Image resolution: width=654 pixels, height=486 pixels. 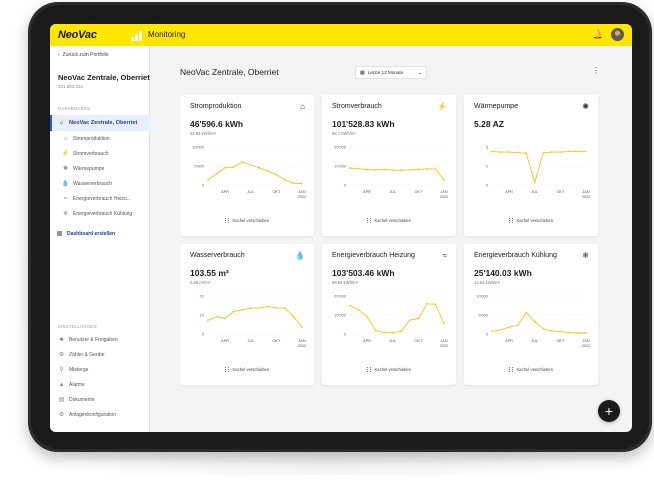 What do you see at coordinates (61, 355) in the screenshot?
I see `meter-icon: ⚙` at bounding box center [61, 355].